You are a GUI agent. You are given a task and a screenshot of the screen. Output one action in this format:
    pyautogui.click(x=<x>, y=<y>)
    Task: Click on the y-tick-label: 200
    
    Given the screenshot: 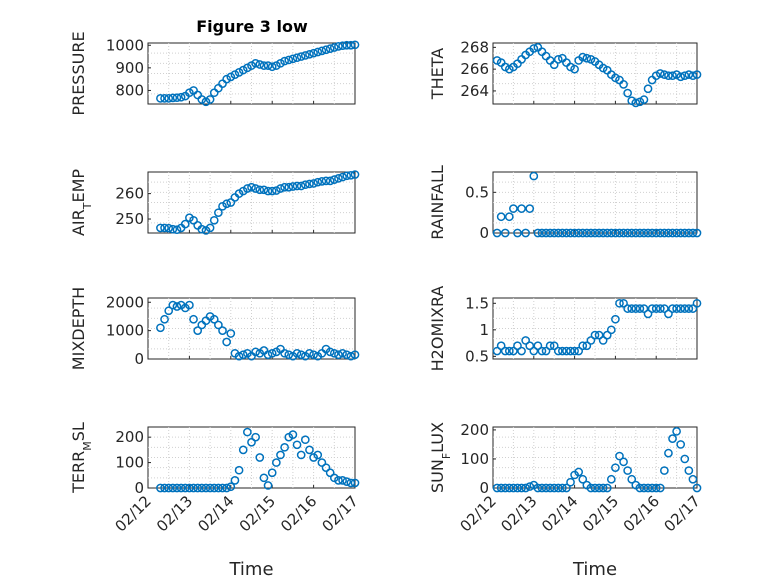 What is the action you would take?
    pyautogui.click(x=129, y=437)
    